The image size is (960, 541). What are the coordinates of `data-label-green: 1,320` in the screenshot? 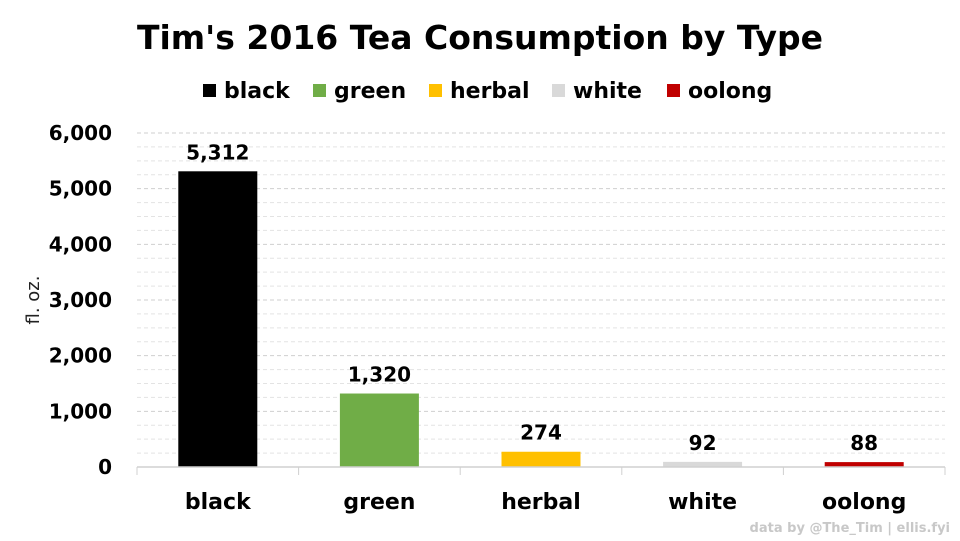 It's located at (379, 375).